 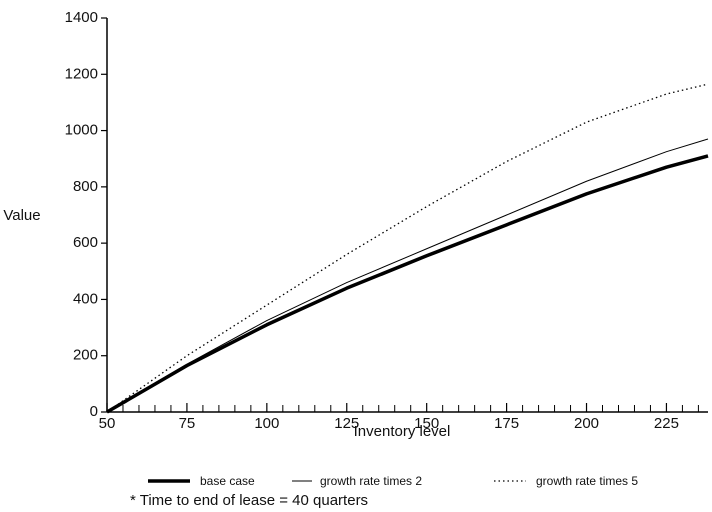 What do you see at coordinates (266, 423) in the screenshot?
I see `x-tick-label: 100` at bounding box center [266, 423].